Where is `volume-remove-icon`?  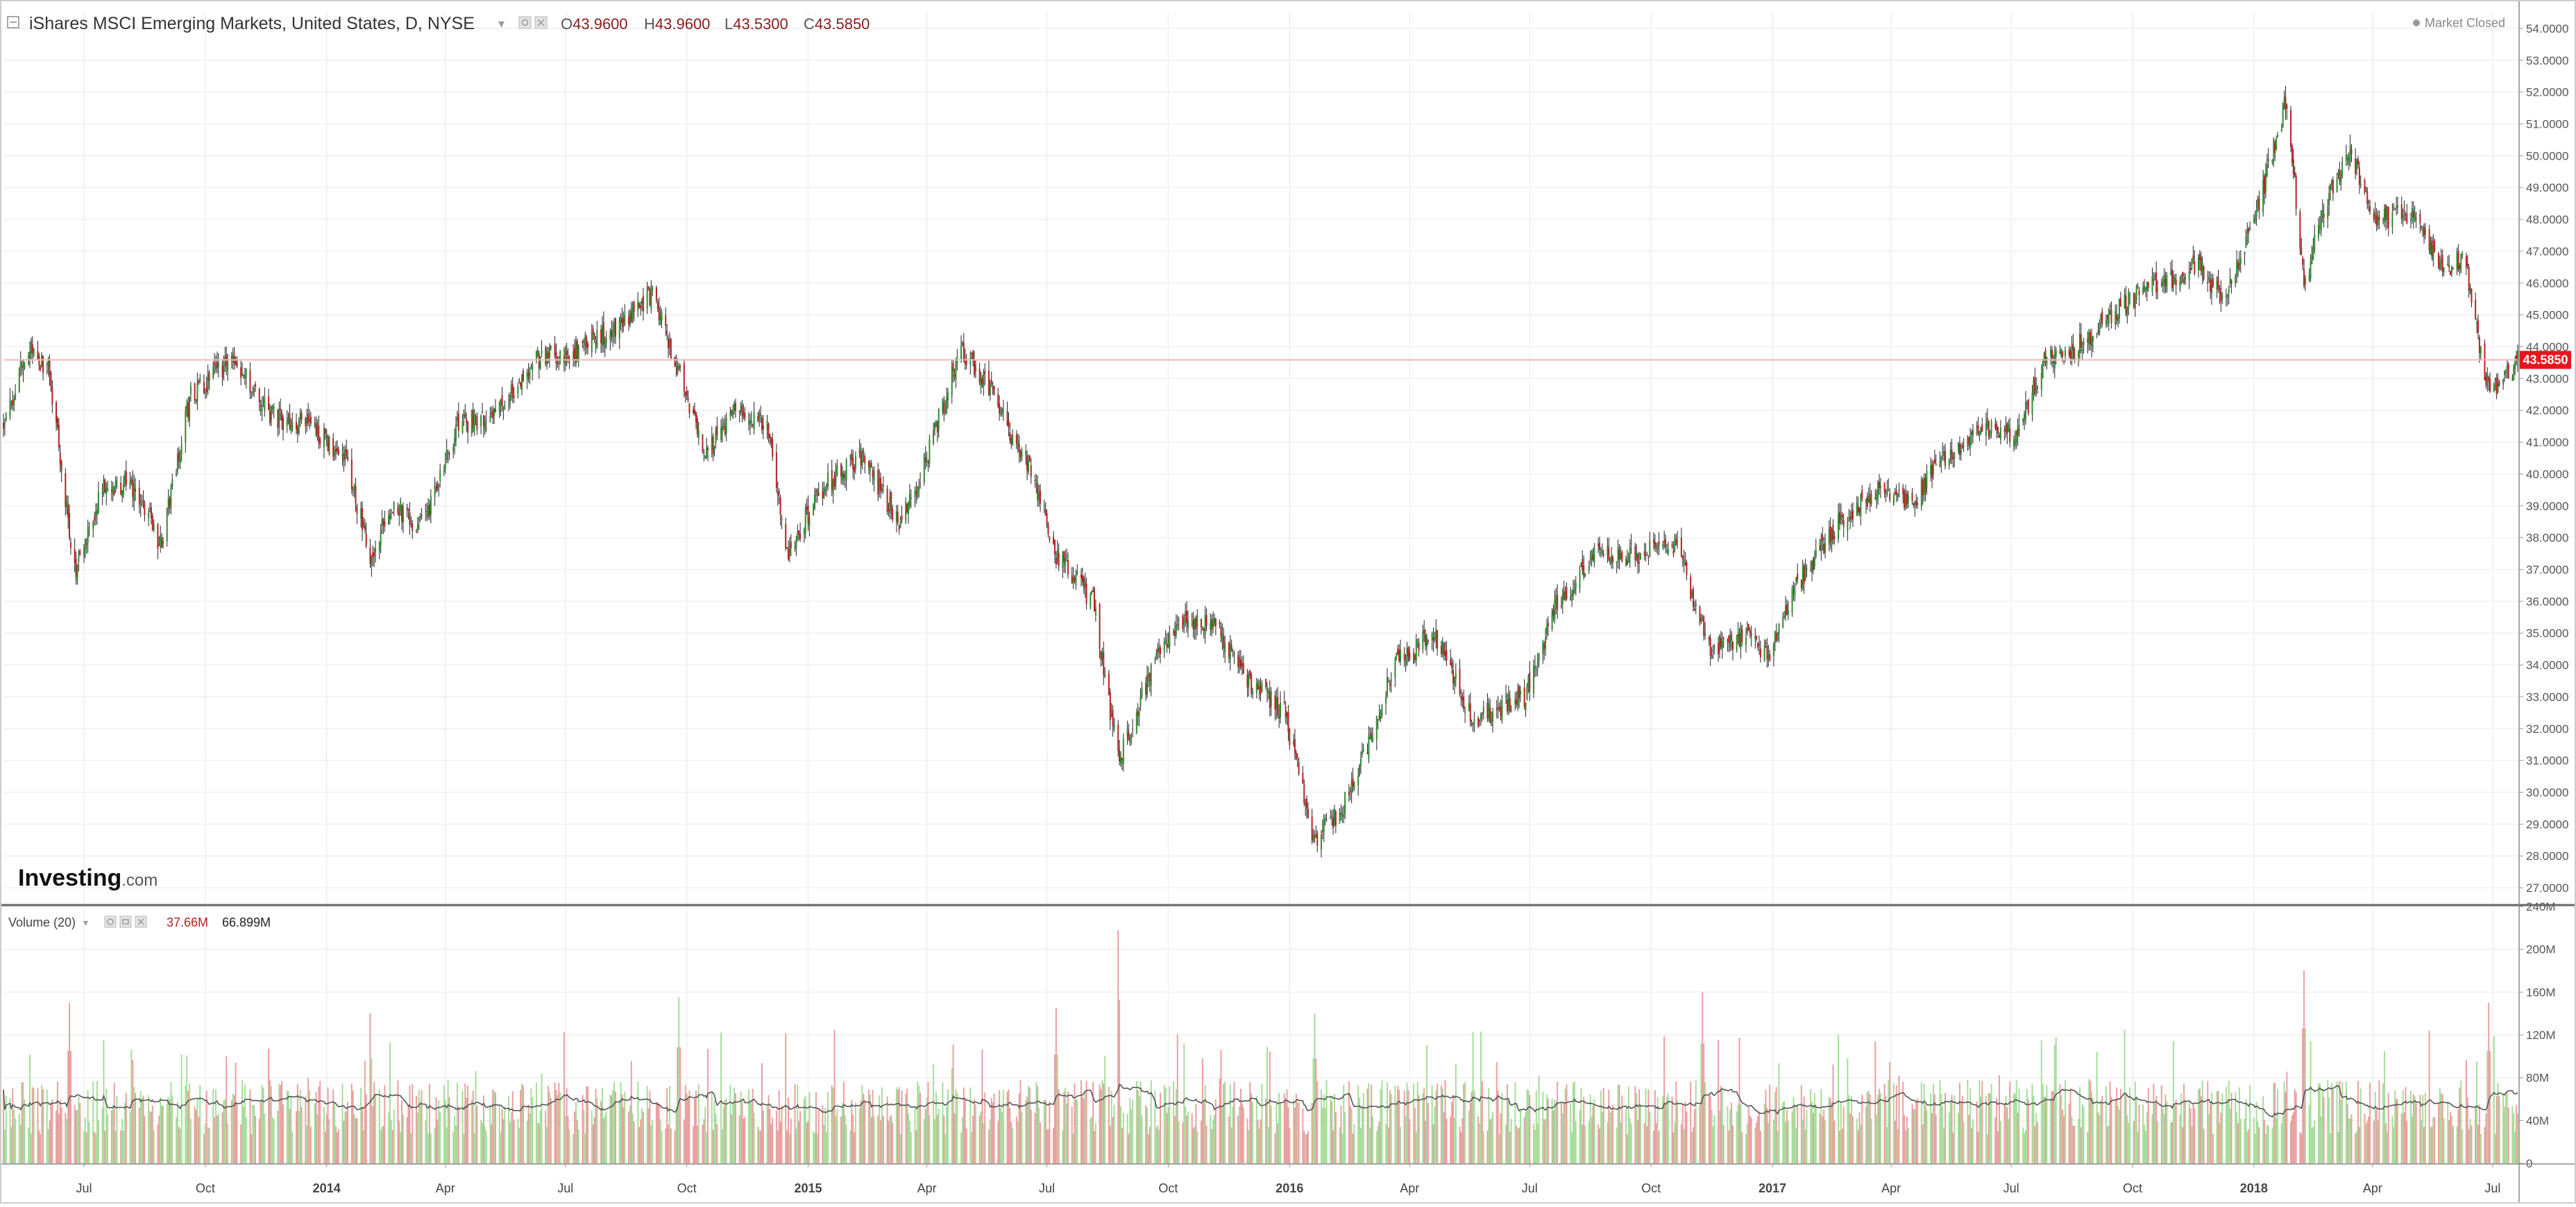 volume-remove-icon is located at coordinates (141, 921).